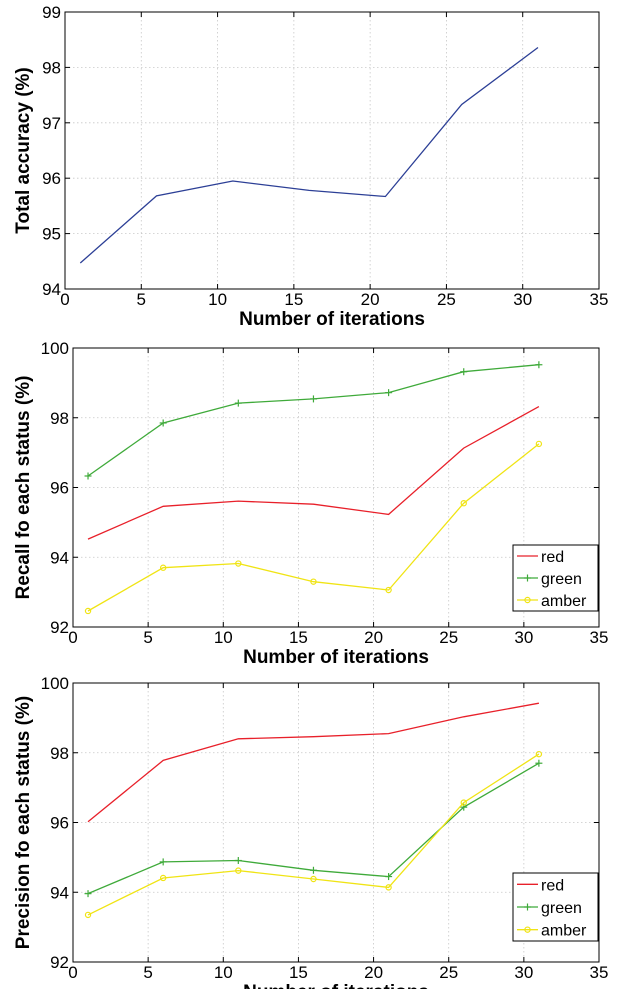  Describe the element at coordinates (23, 822) in the screenshot. I see `y-axis-title: Precision fo each status (%)` at that location.